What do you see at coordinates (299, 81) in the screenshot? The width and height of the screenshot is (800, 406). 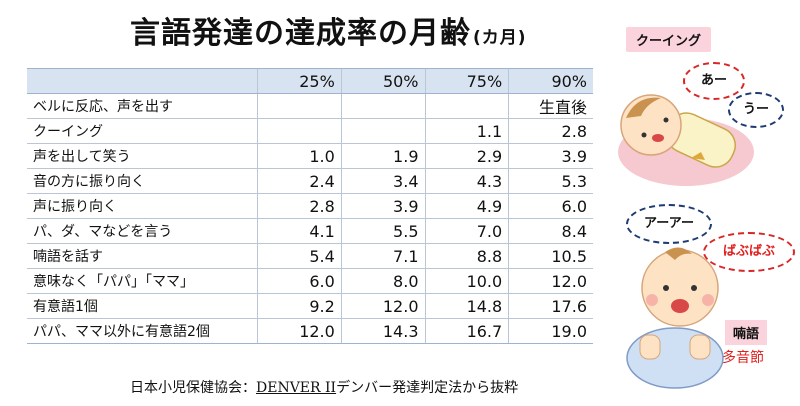 I see `header-25: 25%` at bounding box center [299, 81].